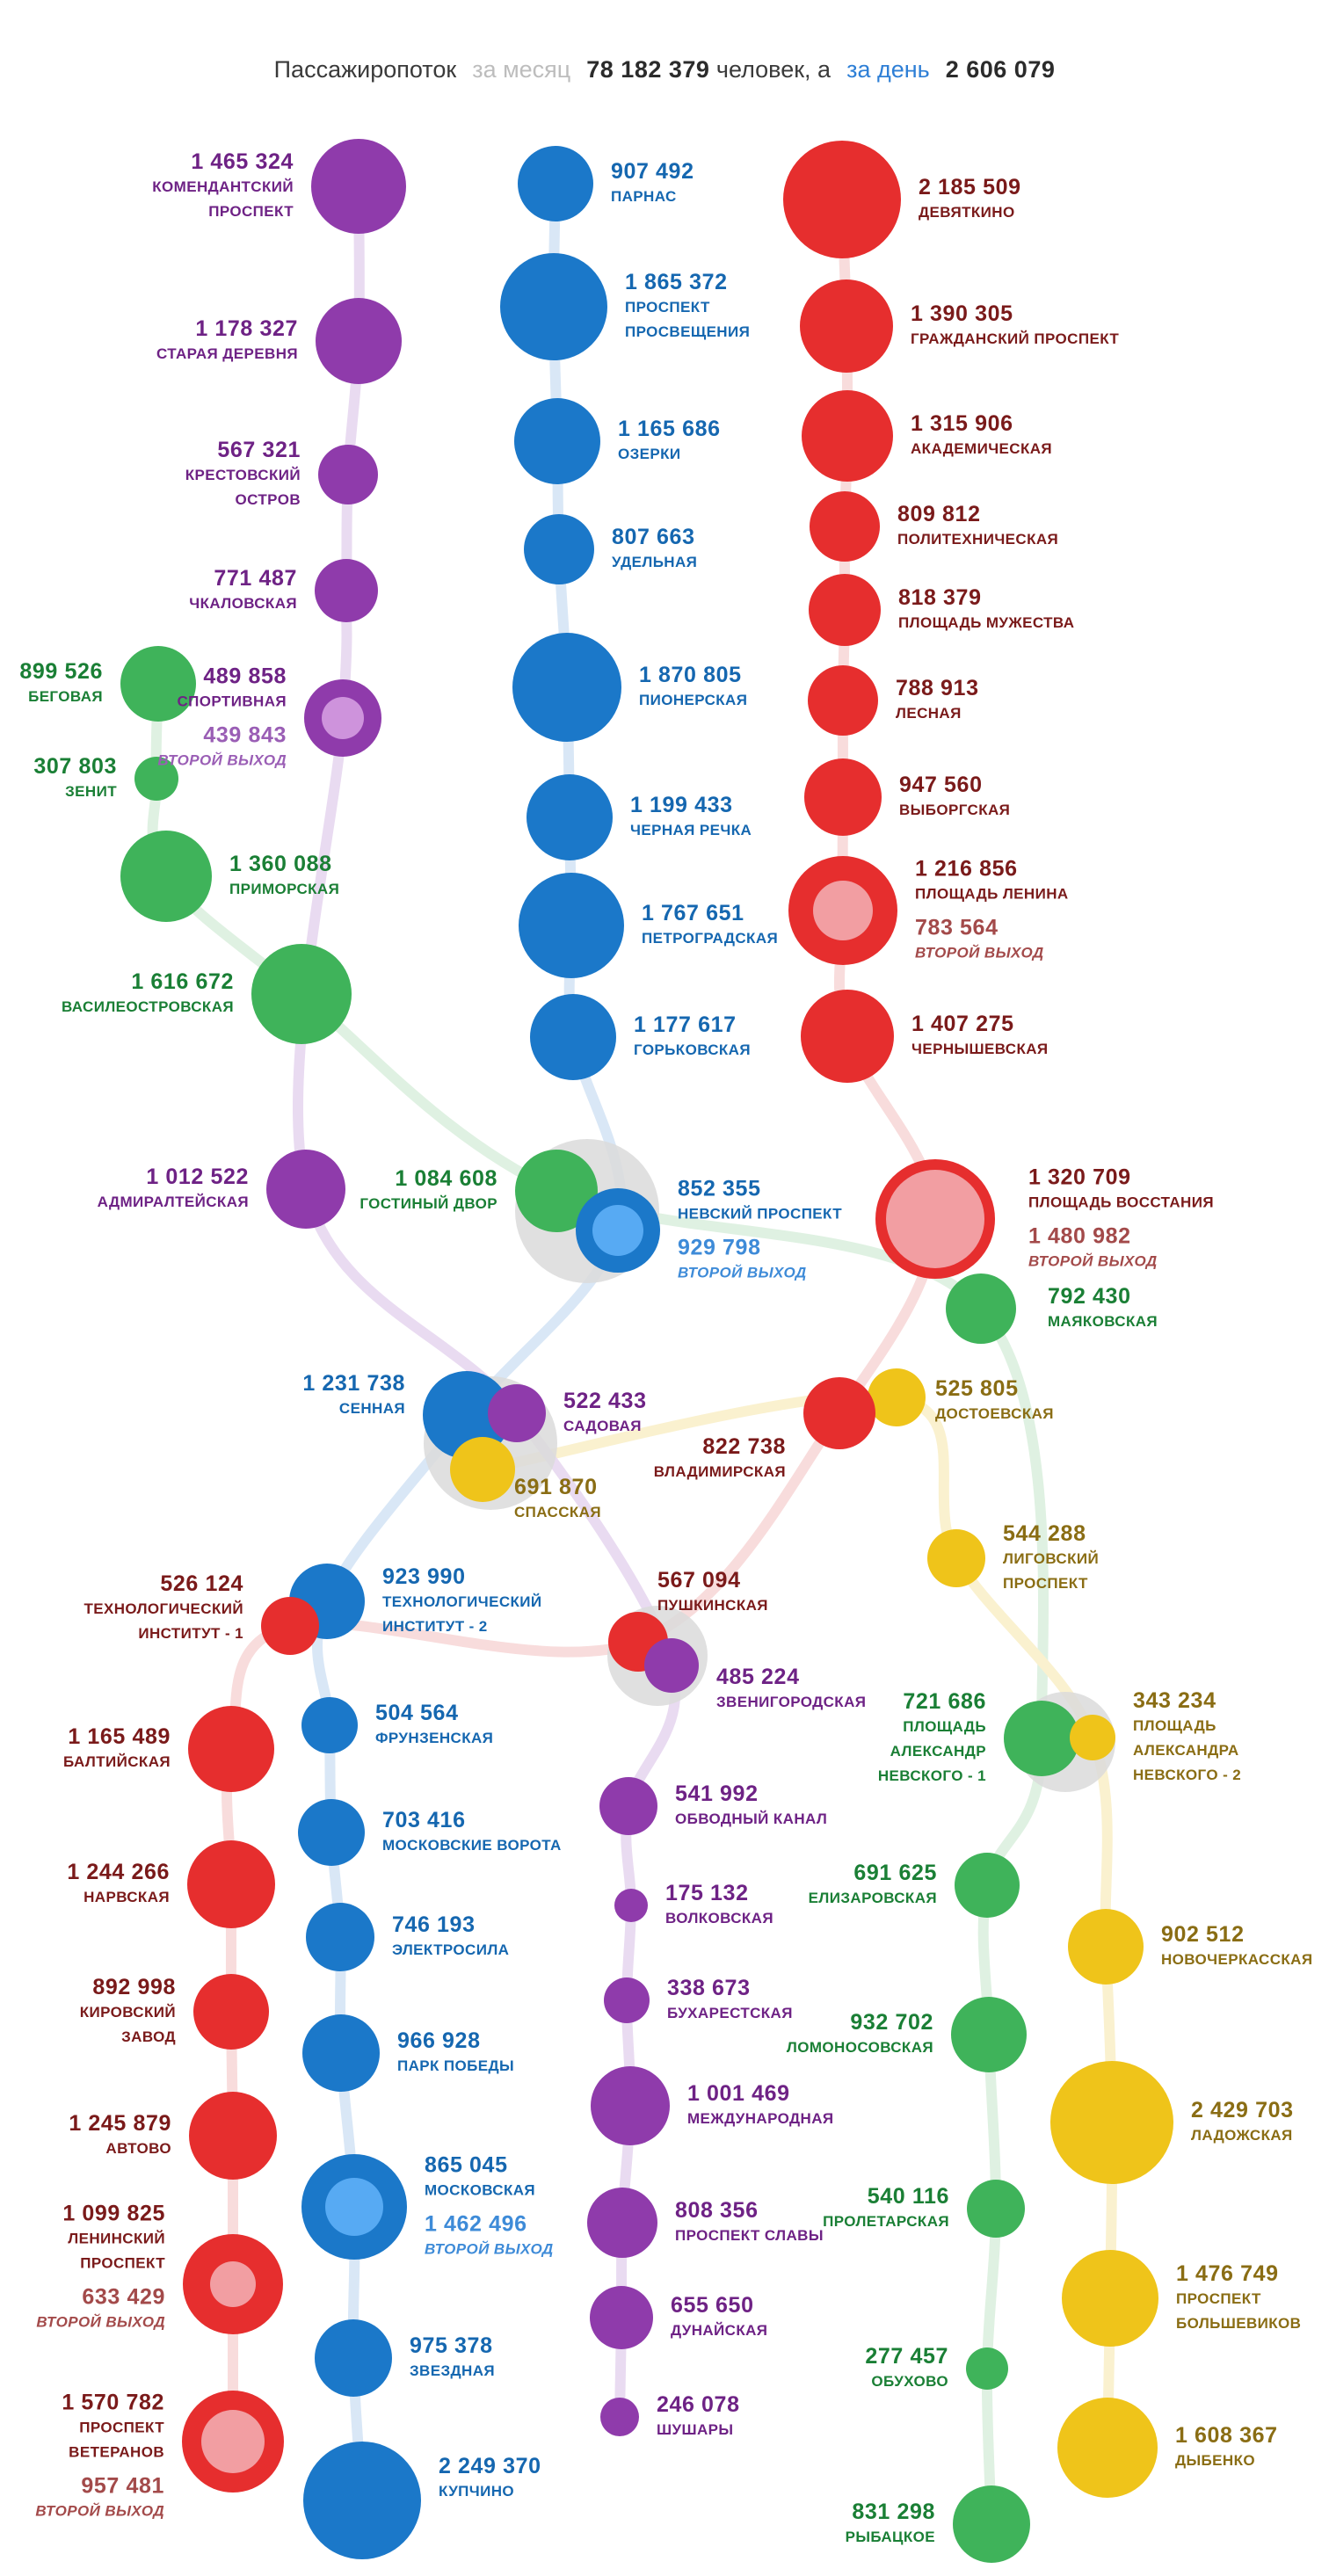  I want to click on station-label: 1 465 324 КОМЕНДАНТСКИЙ ПРОСПЕКТ, so click(223, 186).